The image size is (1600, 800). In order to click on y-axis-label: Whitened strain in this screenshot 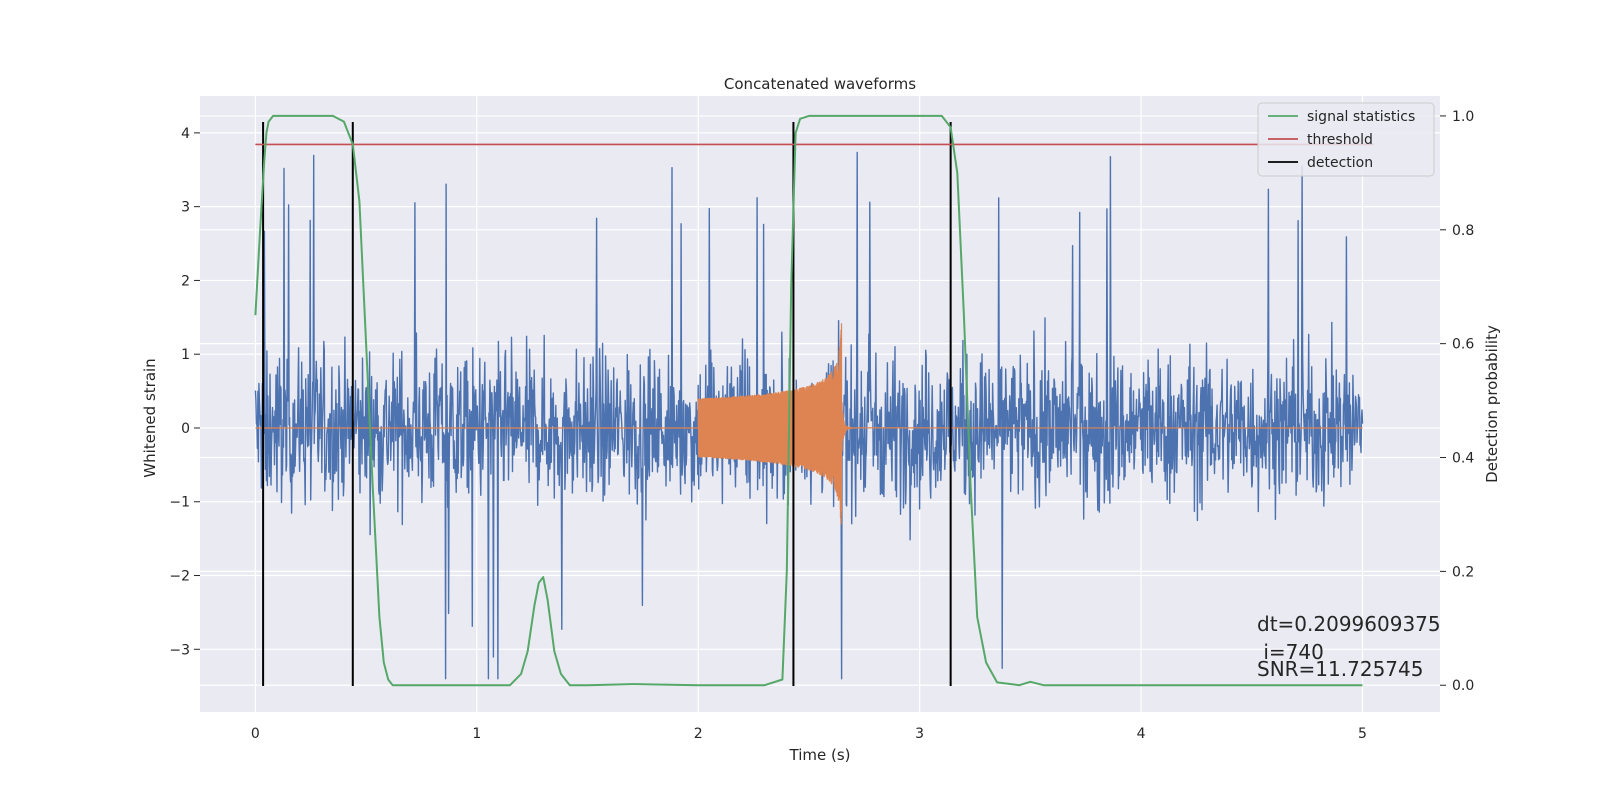, I will do `click(150, 417)`.